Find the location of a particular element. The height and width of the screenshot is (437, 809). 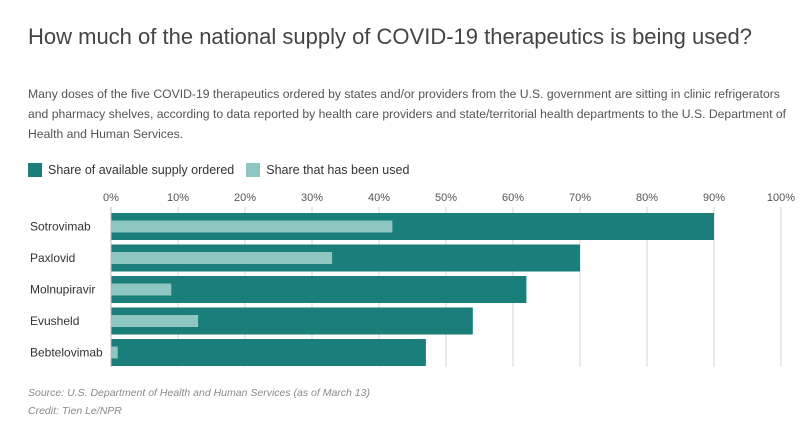

legend-item-ordered: Share of available supply ordered is located at coordinates (131, 170).